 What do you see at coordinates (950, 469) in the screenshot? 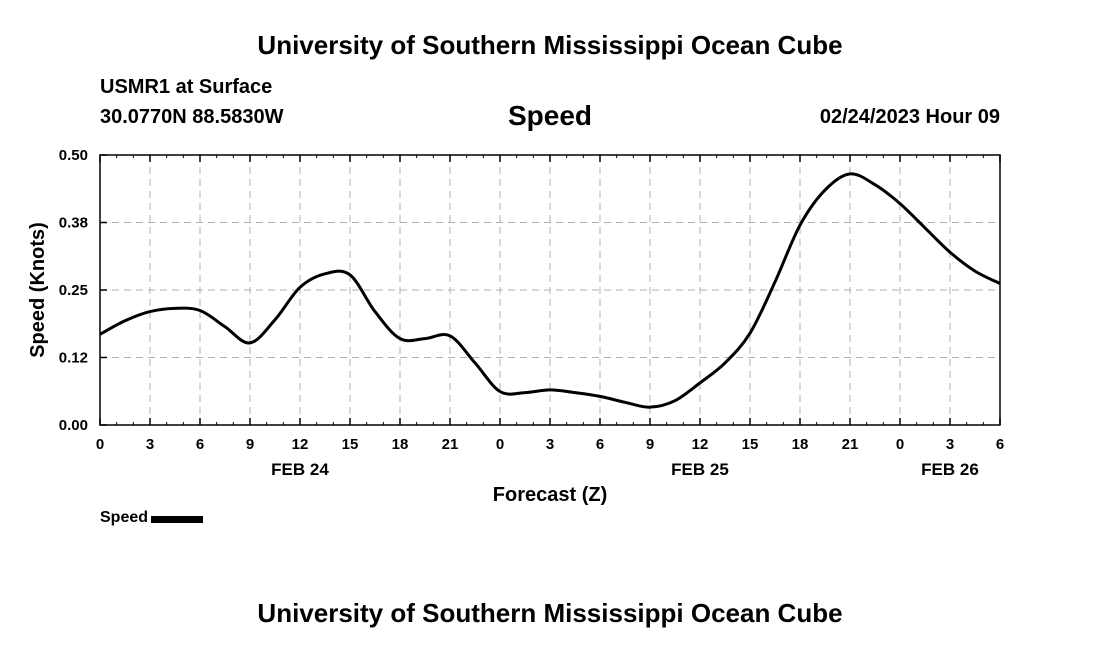
I see `date-label: FEB 26` at bounding box center [950, 469].